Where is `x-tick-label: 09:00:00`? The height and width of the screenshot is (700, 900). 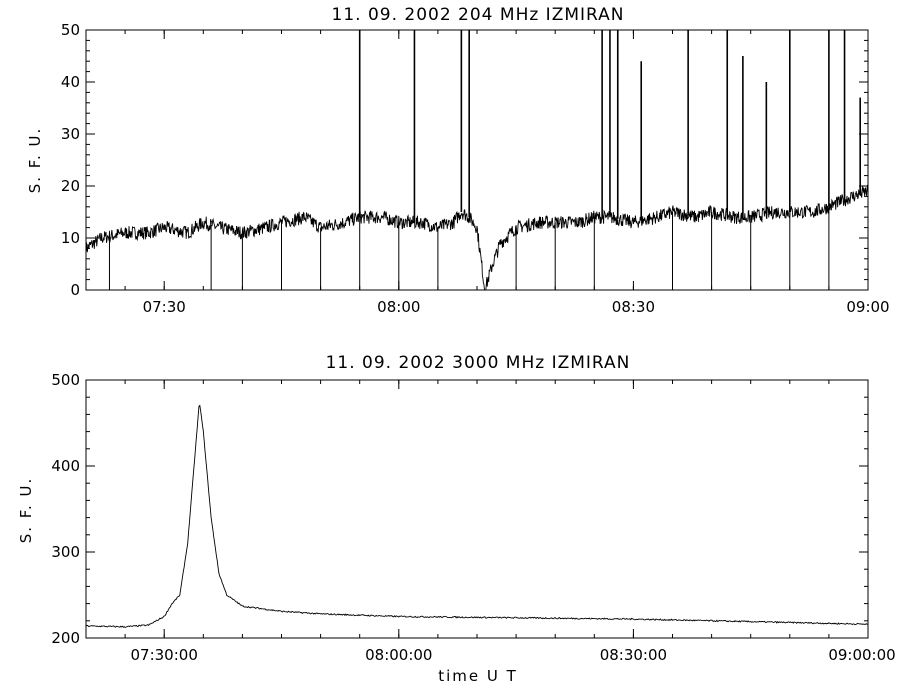 x-tick-label: 09:00:00 is located at coordinates (861, 655).